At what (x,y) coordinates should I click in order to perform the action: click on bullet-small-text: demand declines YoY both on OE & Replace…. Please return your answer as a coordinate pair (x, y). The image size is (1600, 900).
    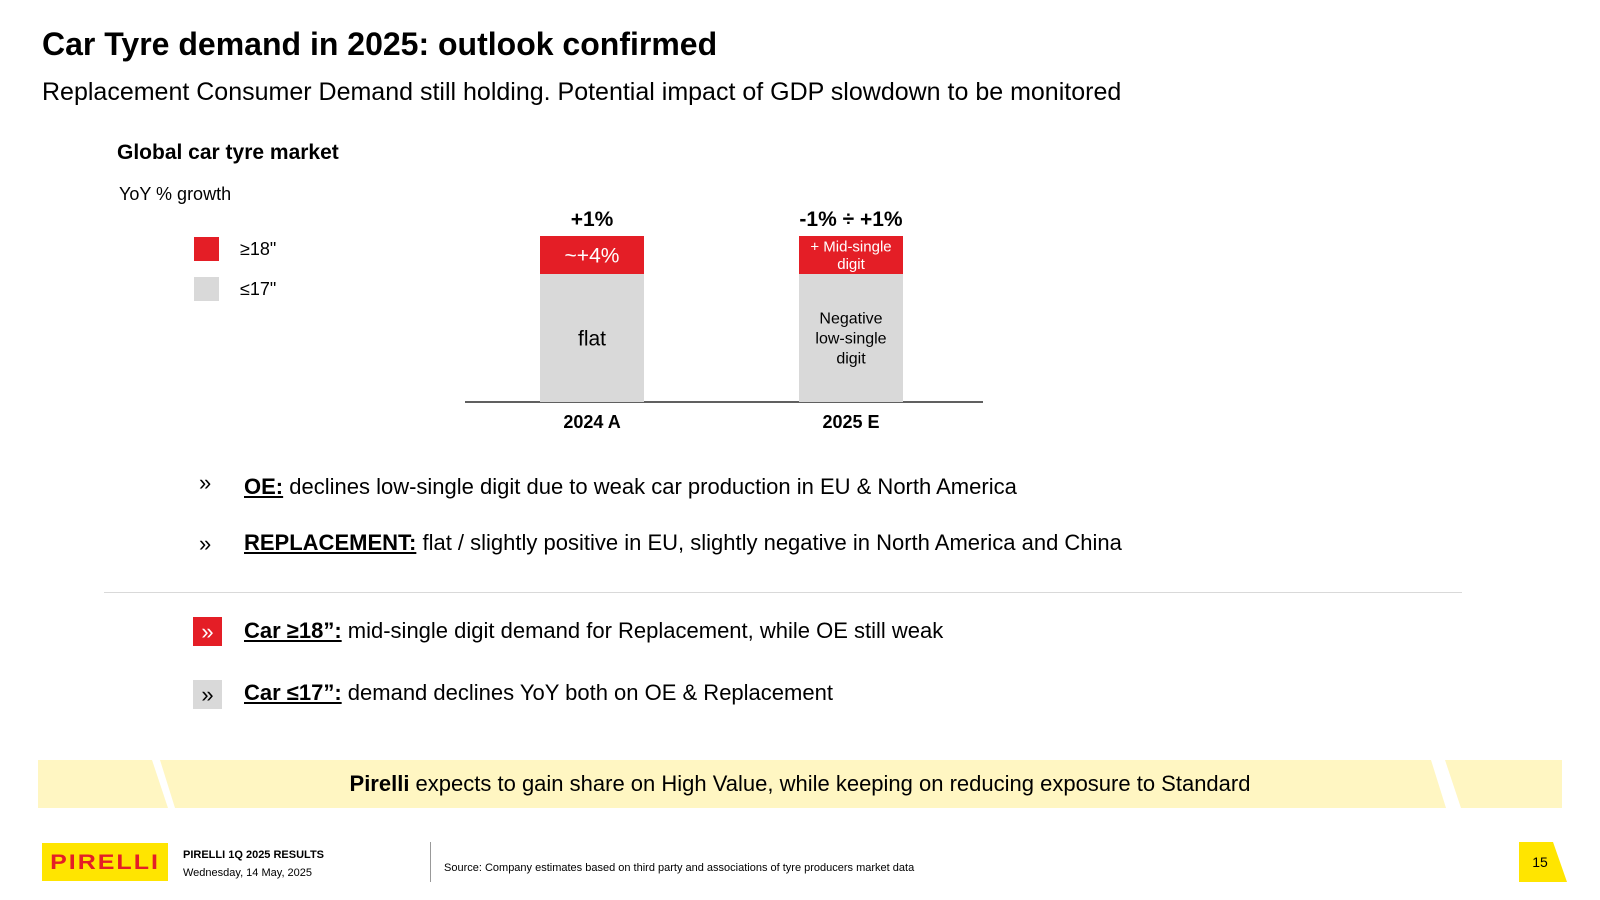
    Looking at the image, I should click on (587, 692).